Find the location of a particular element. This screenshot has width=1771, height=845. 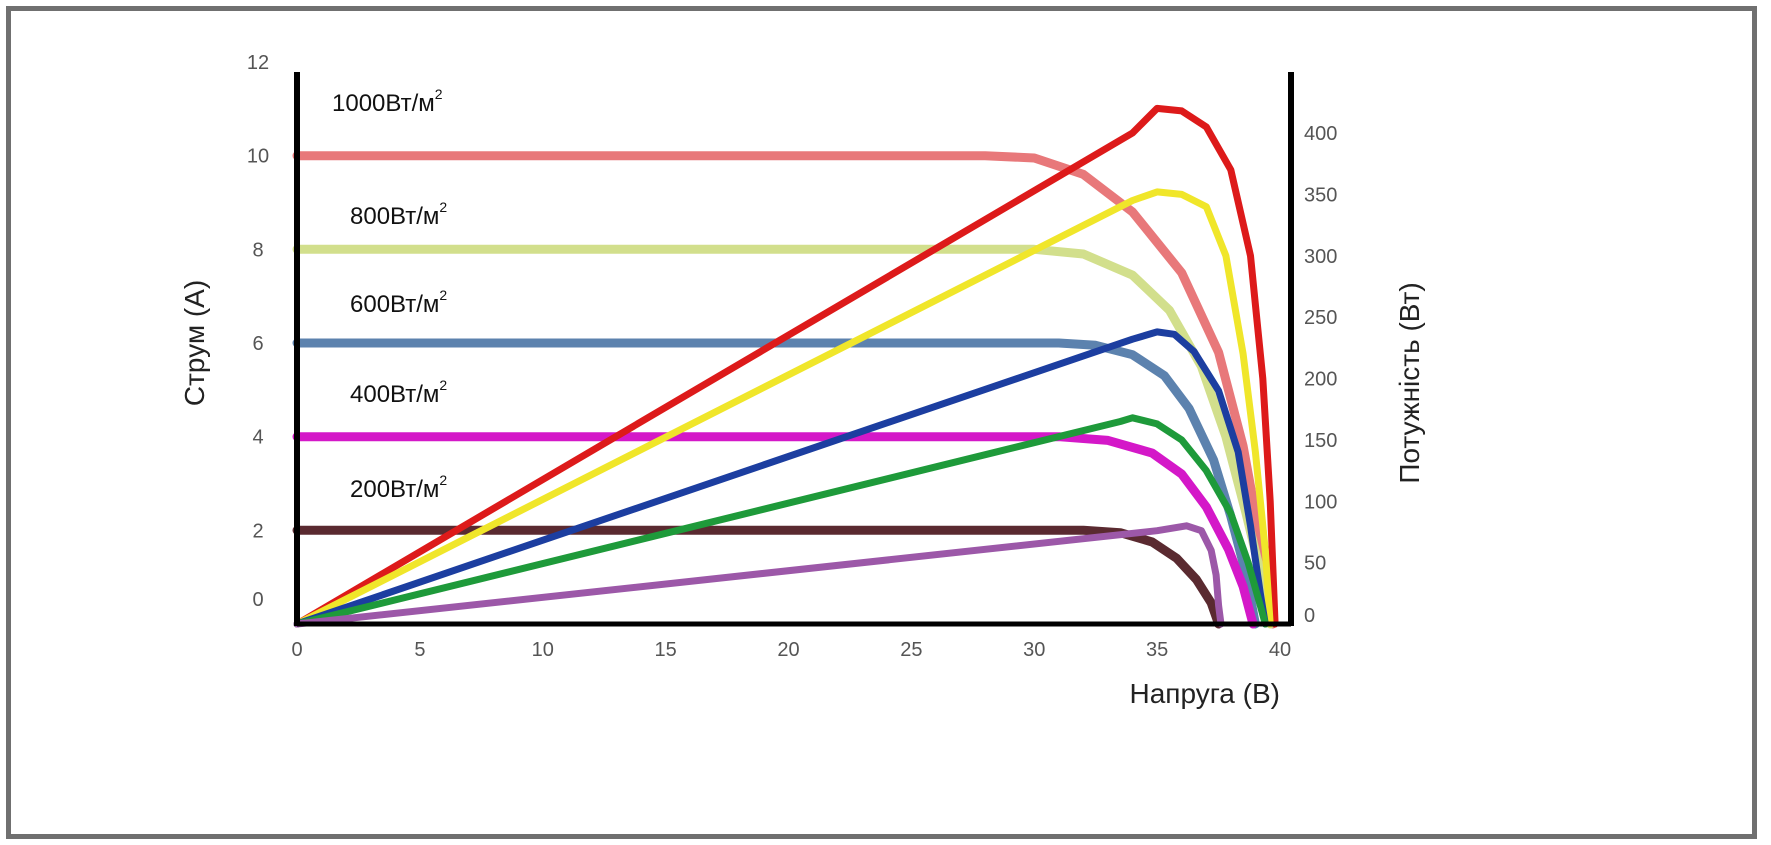

right-tick-labels: 0 50 100 150 200 250 300 350 400 is located at coordinates (1320, 375).